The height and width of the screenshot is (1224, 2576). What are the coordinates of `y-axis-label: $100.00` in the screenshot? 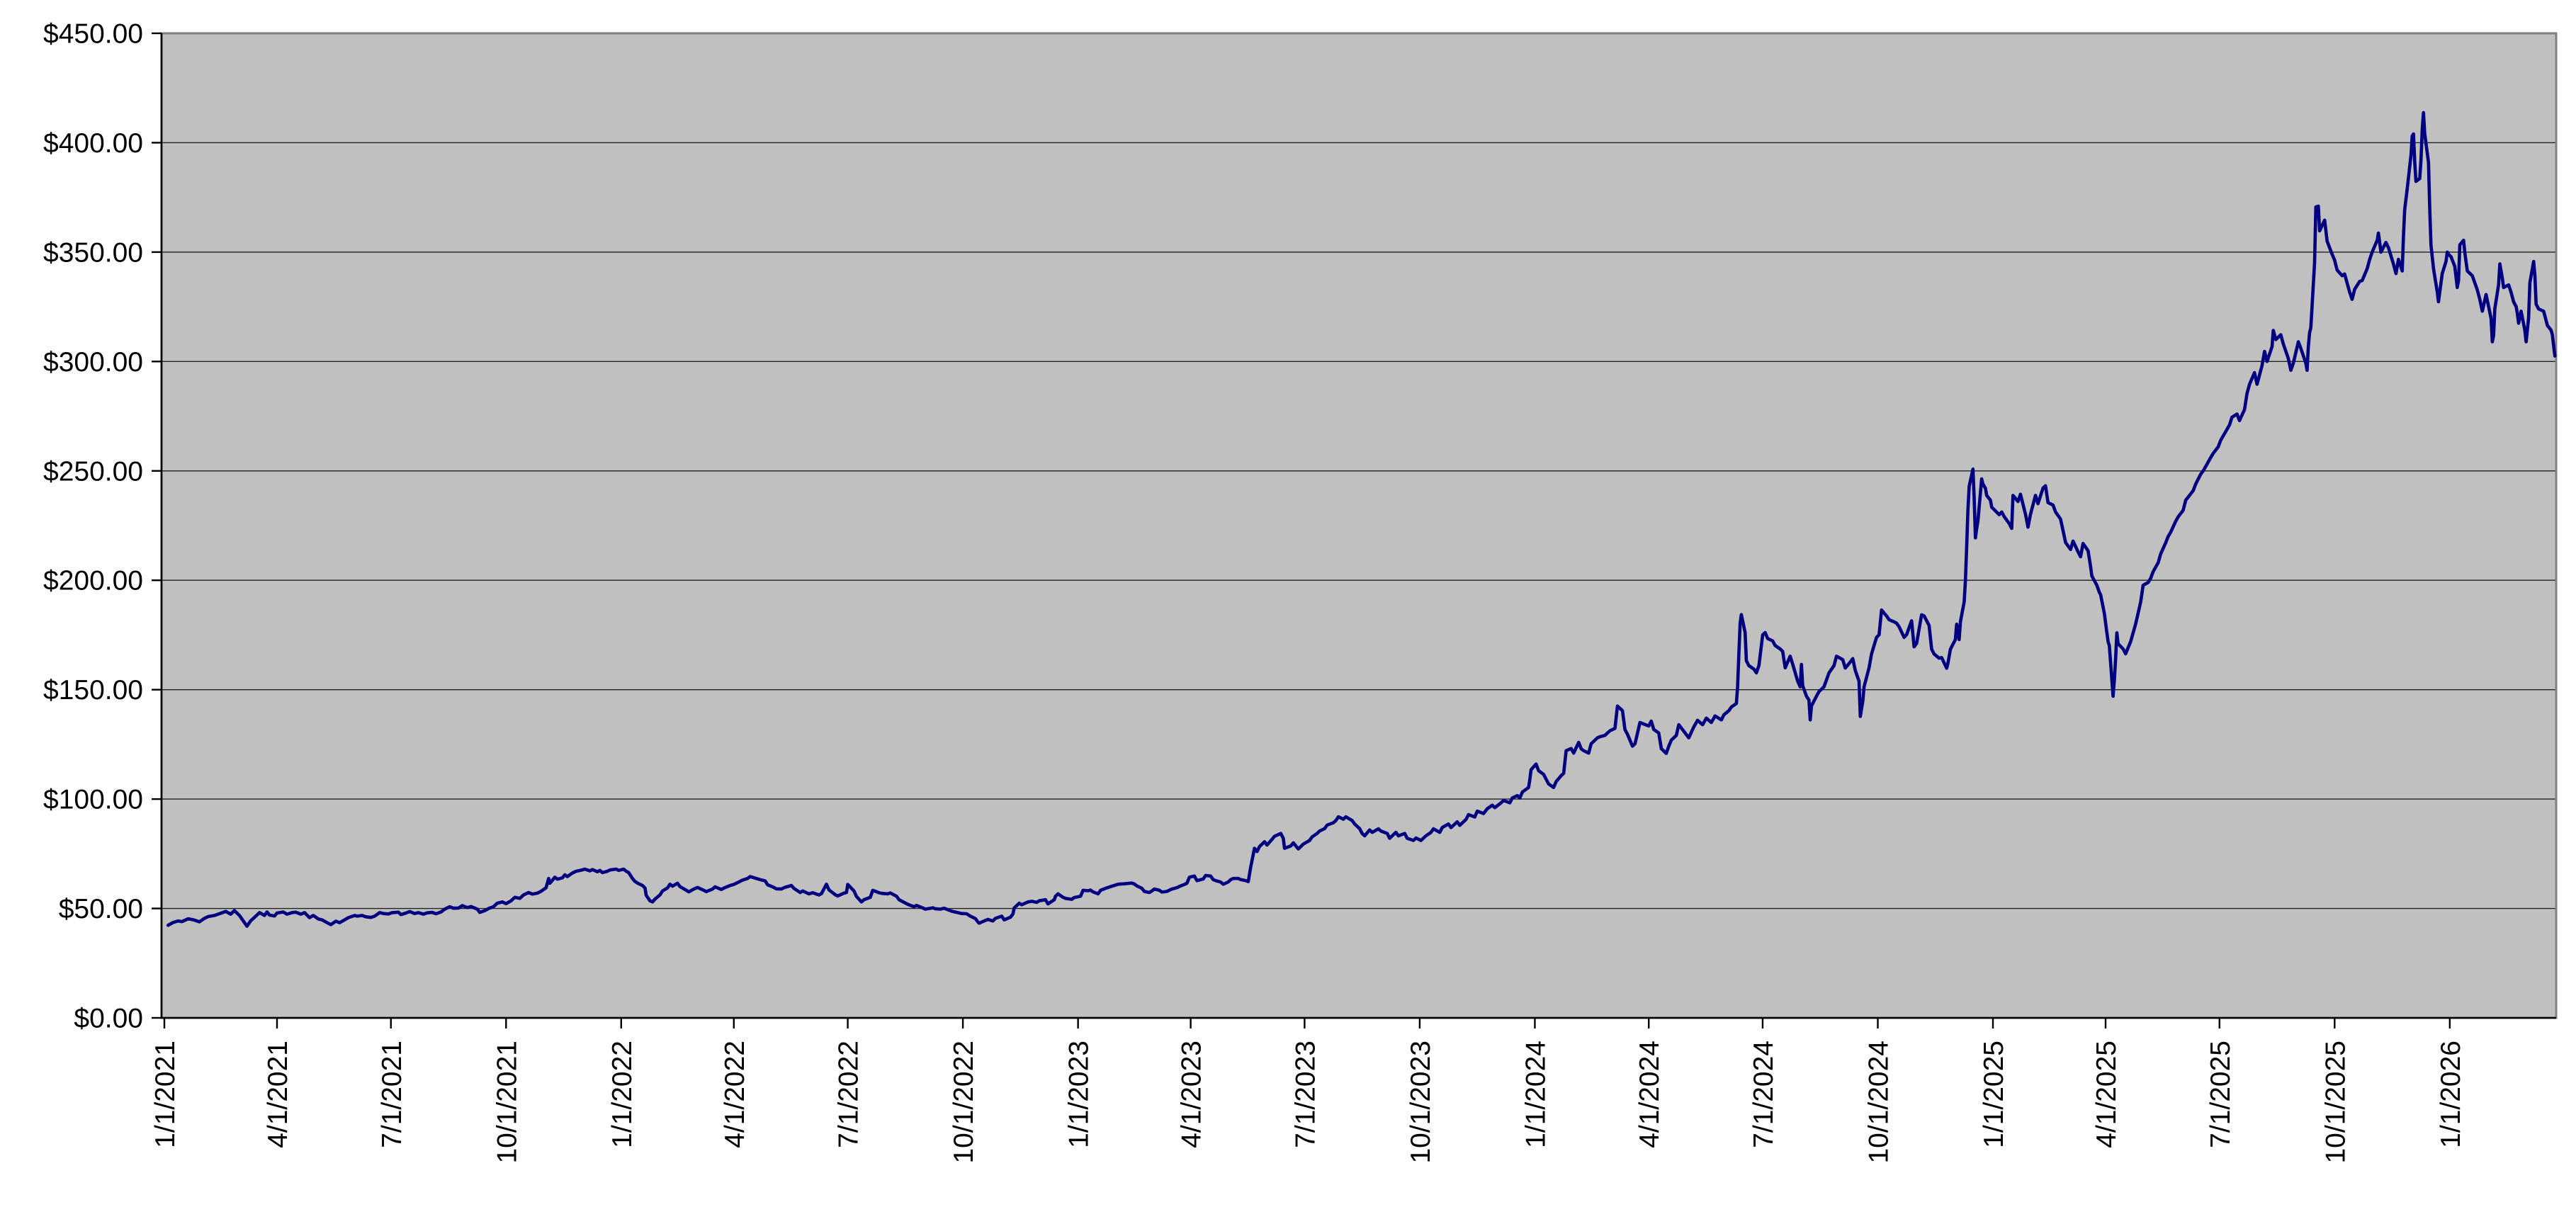 It's located at (93, 800).